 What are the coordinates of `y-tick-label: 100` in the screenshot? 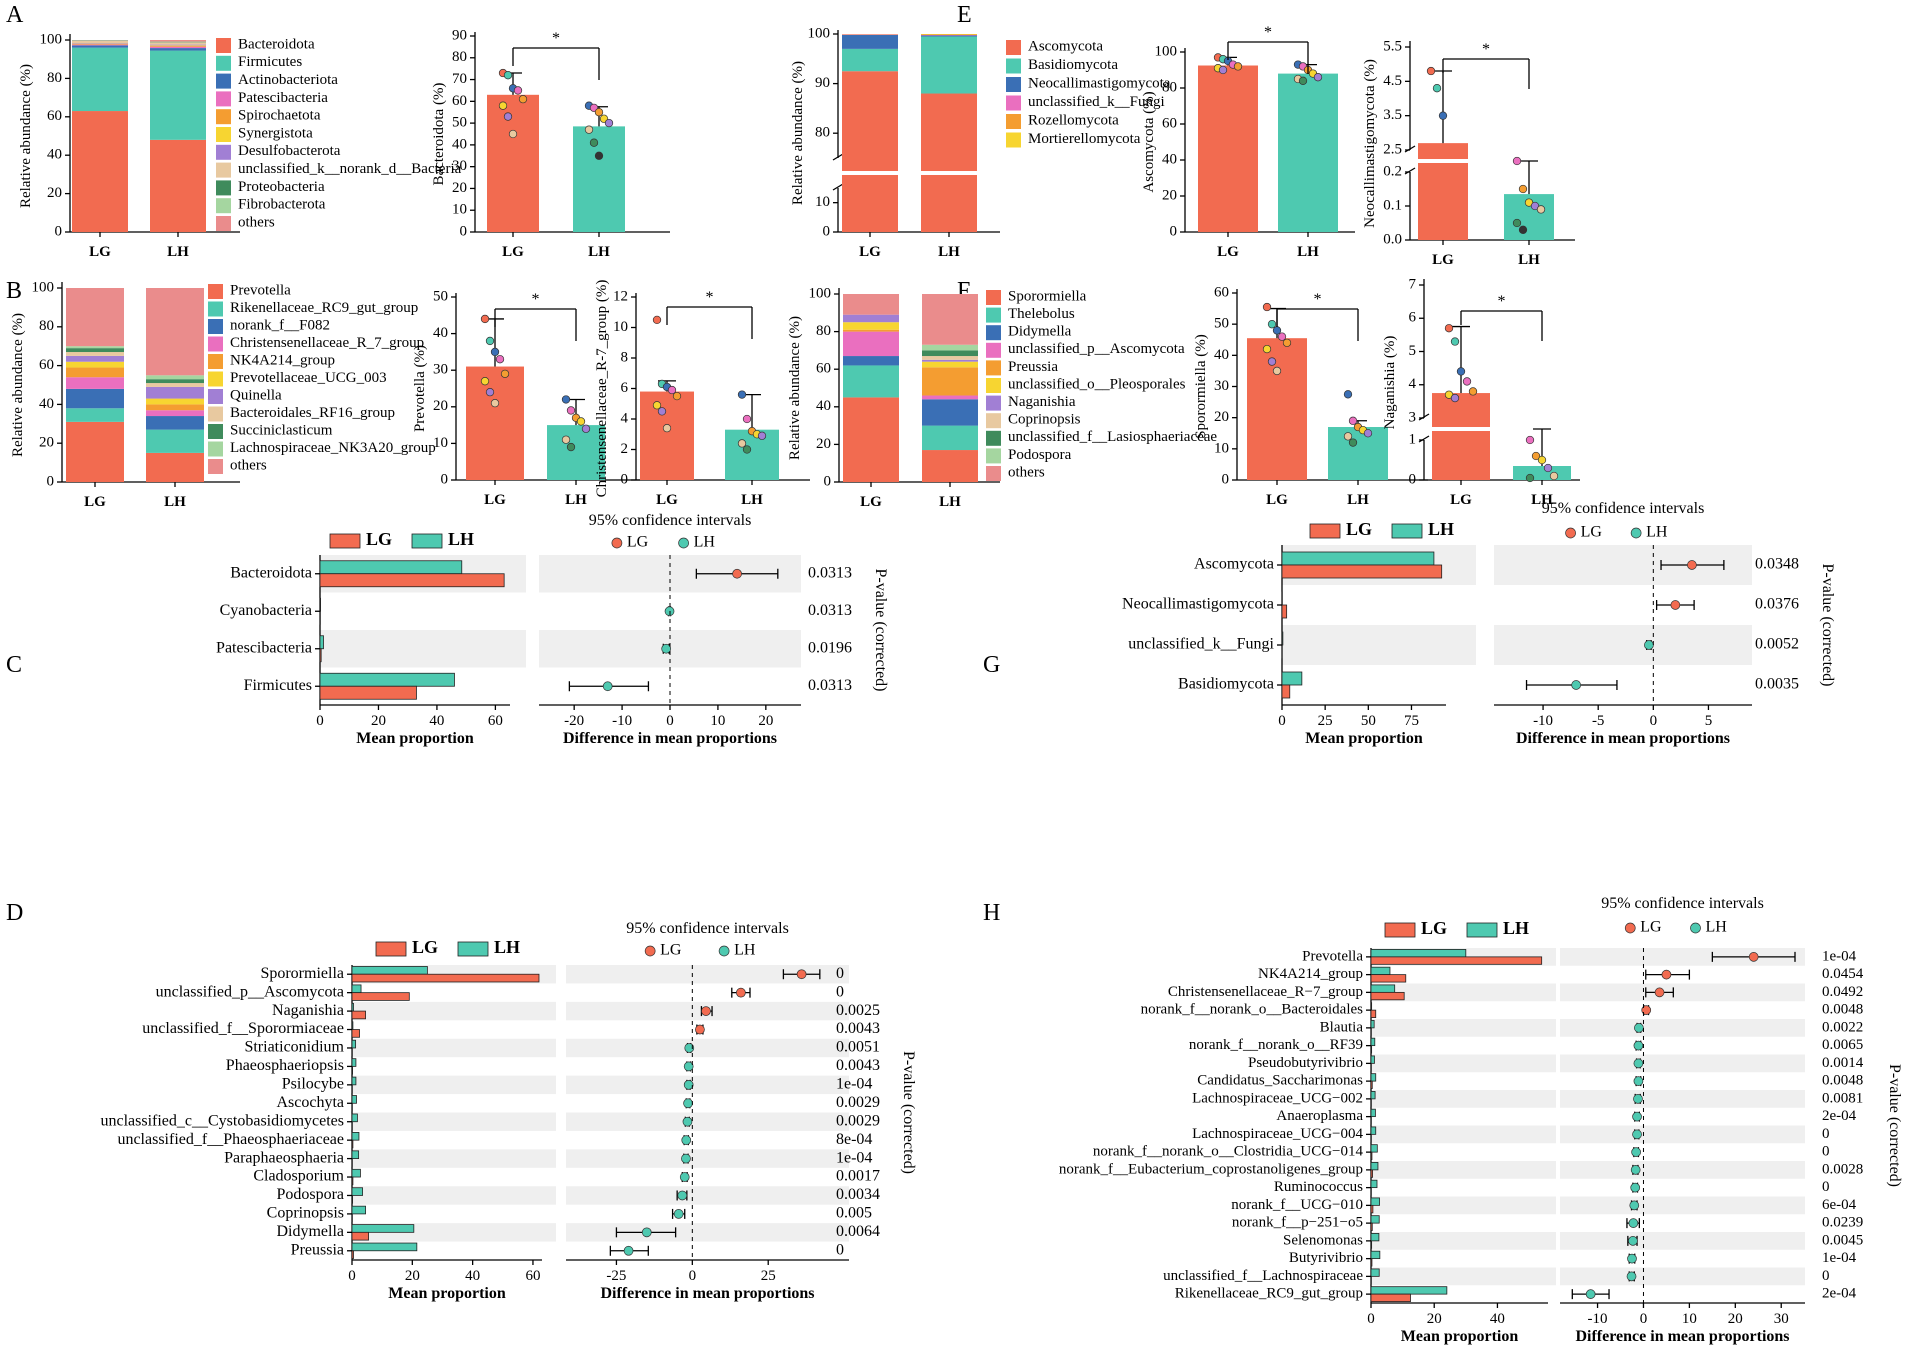 It's located at (820, 293).